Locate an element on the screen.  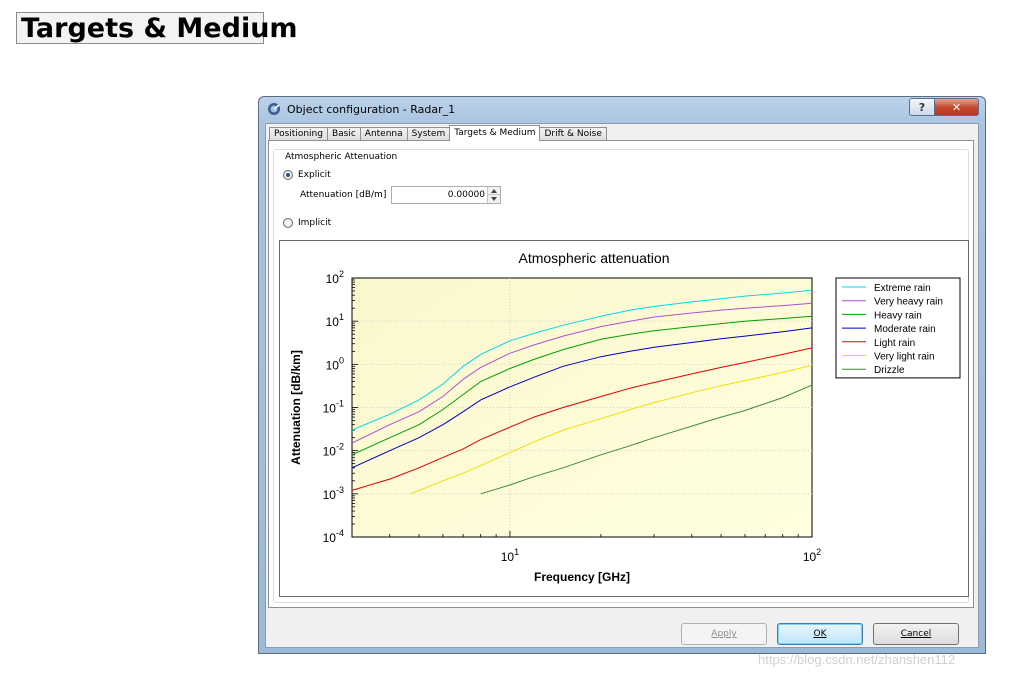
explicit-option: Explicit is located at coordinates (307, 175).